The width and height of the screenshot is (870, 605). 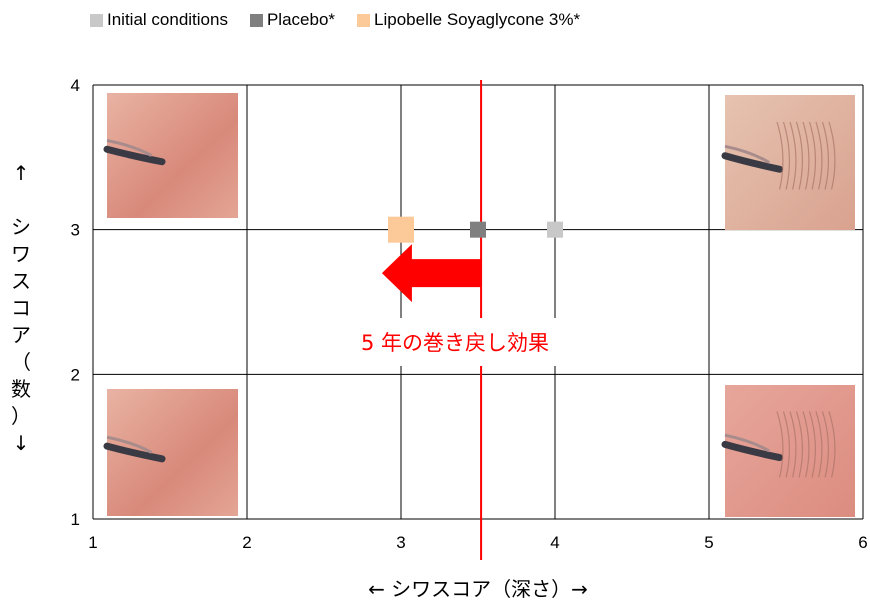 What do you see at coordinates (554, 542) in the screenshot?
I see `x-tick-label: 4` at bounding box center [554, 542].